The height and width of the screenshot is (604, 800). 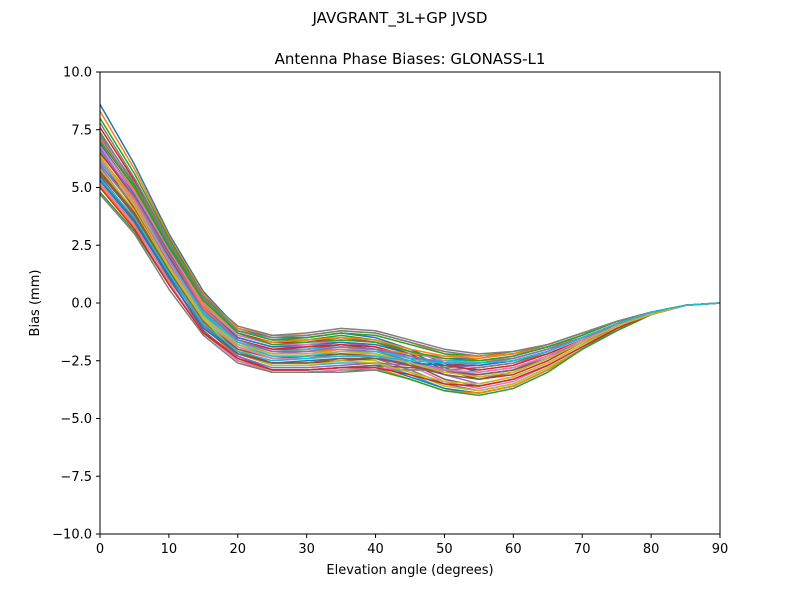 What do you see at coordinates (76, 361) in the screenshot?
I see `y-tick-label: −2.5` at bounding box center [76, 361].